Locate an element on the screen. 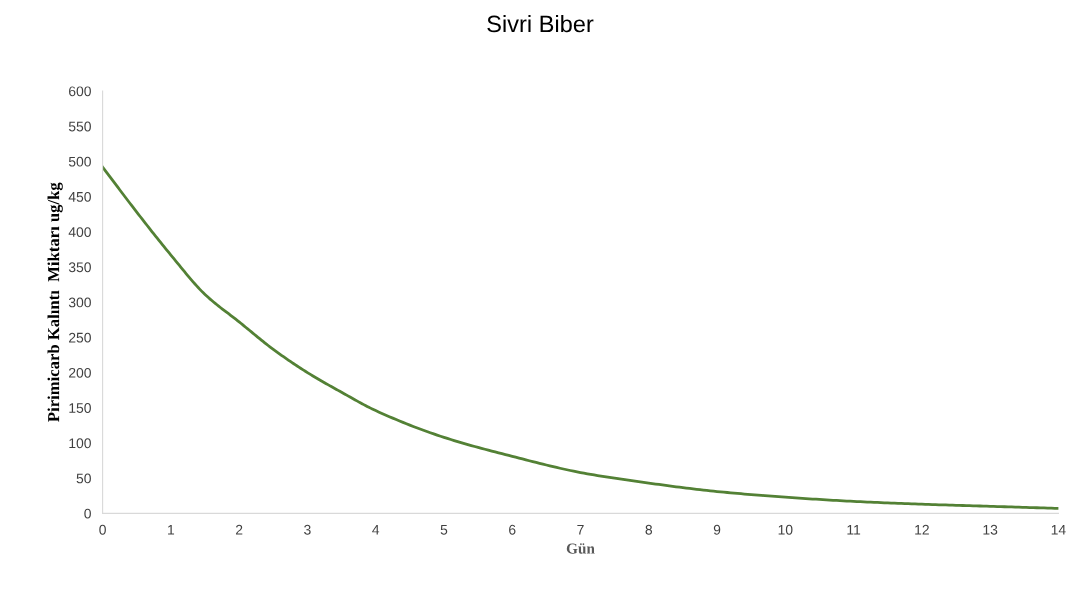  x-tick-label: 7 is located at coordinates (580, 529).